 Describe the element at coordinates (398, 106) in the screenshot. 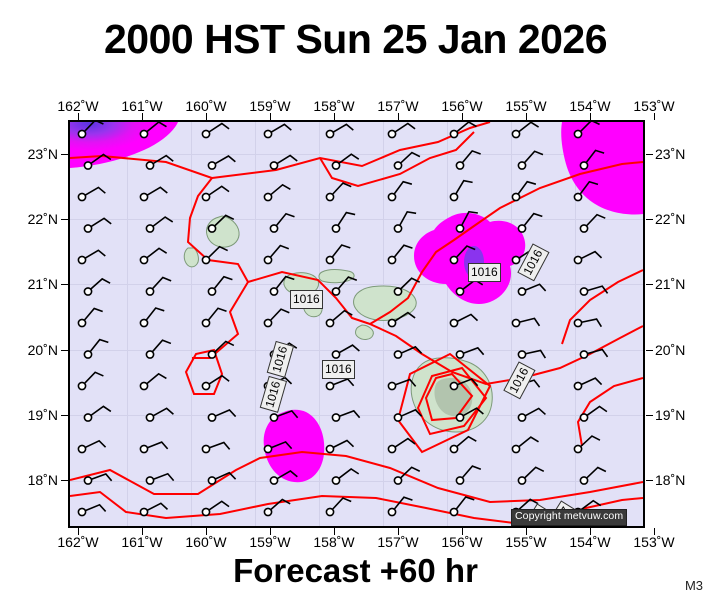

I see `lon-tick-label-top: 157˚W` at that location.